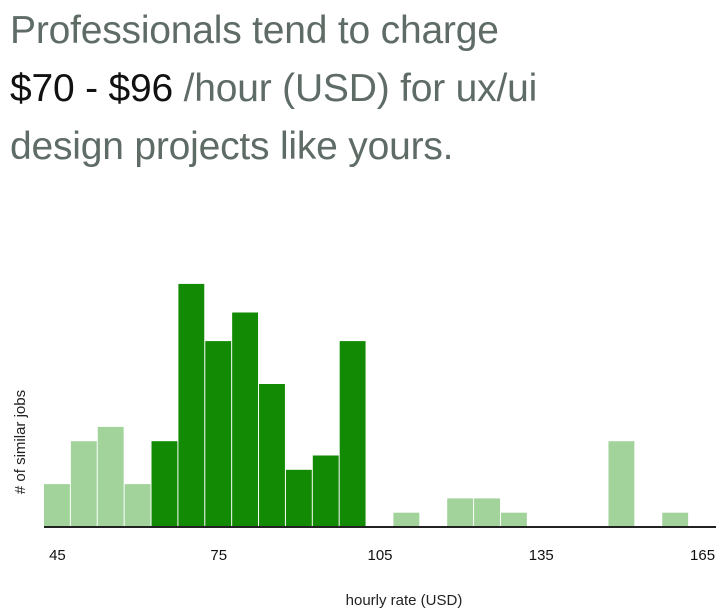  Describe the element at coordinates (355, 88) in the screenshot. I see `headline-rest: /hour (USD) for ux/ui` at that location.